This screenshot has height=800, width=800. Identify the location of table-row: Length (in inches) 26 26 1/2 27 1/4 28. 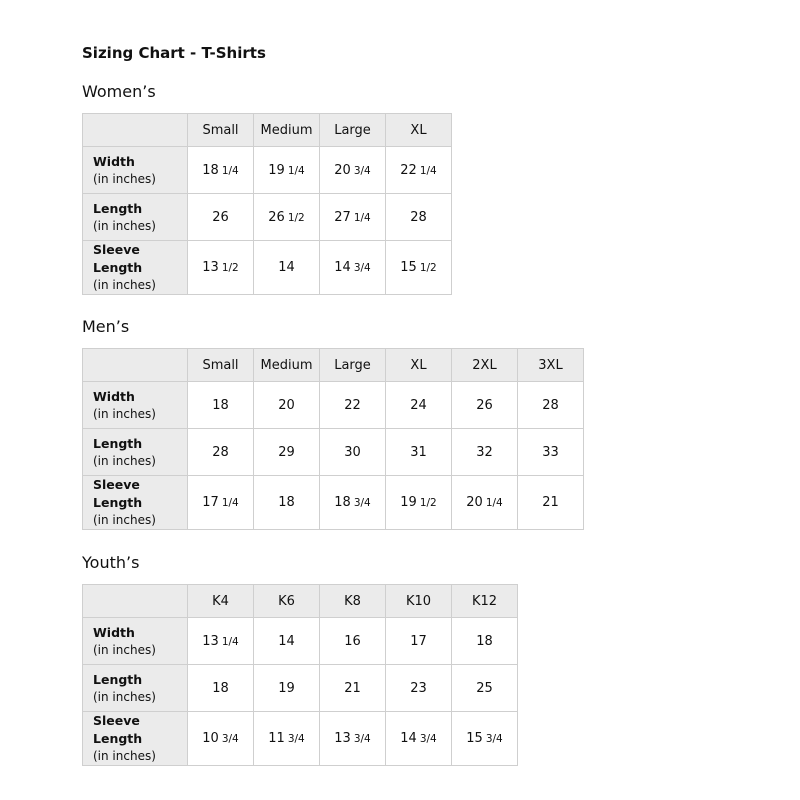
(267, 217).